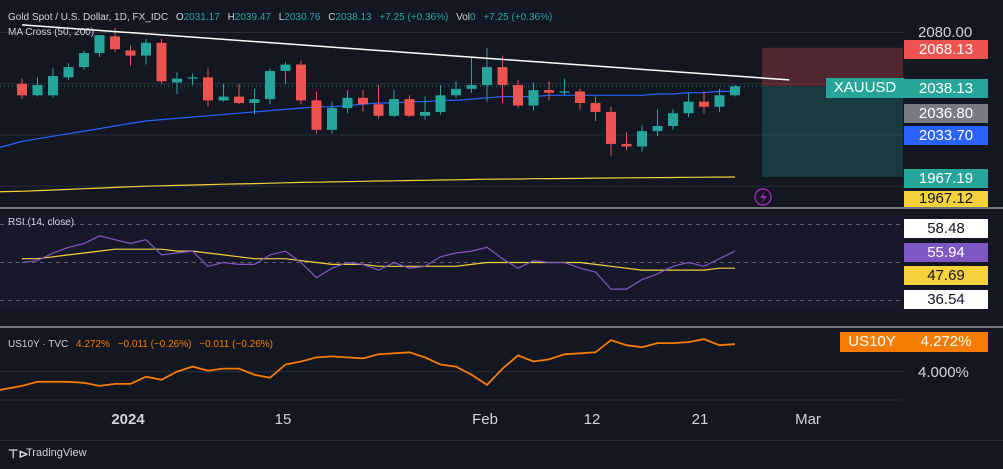 The width and height of the screenshot is (1003, 469). What do you see at coordinates (473, 17) in the screenshot?
I see `volume-value: 0` at bounding box center [473, 17].